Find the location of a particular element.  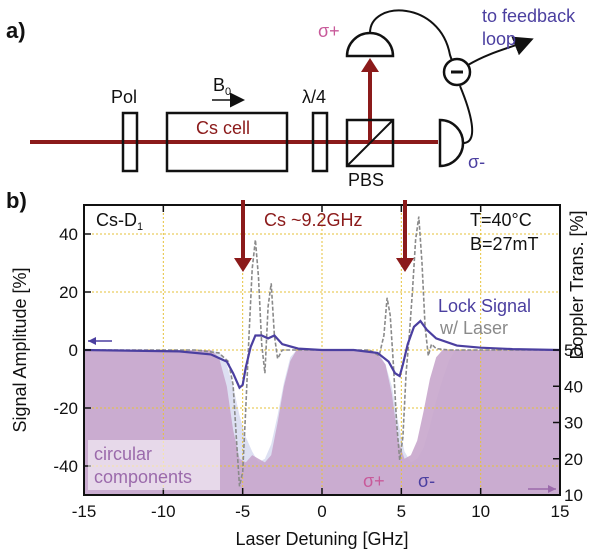

feedback-arrow is located at coordinates (500, 51).